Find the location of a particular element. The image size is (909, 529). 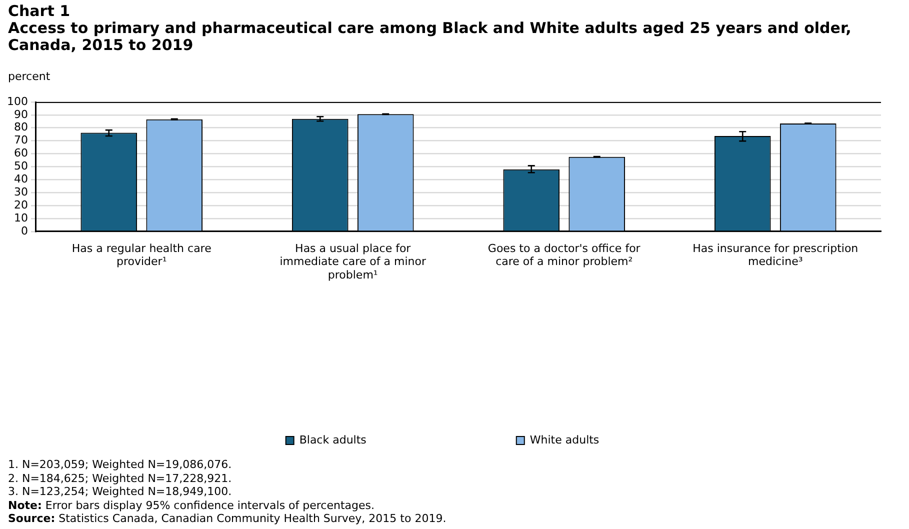

y-tick-label: 0 is located at coordinates (24, 231).